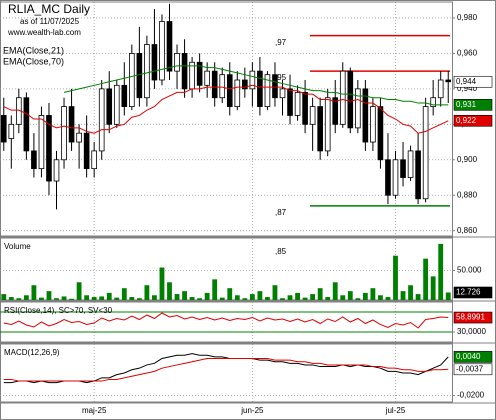 The width and height of the screenshot is (496, 420). What do you see at coordinates (281, 77) in the screenshot?
I see `level-label: ,95` at bounding box center [281, 77].